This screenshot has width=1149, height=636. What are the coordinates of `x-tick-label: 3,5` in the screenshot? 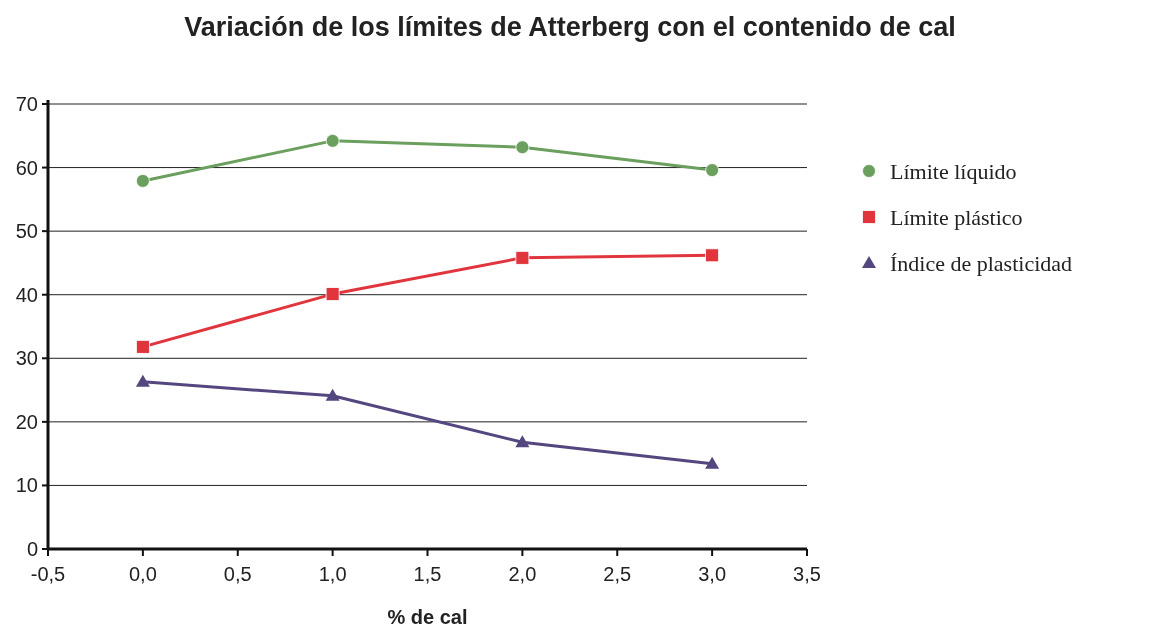 It's located at (807, 574).